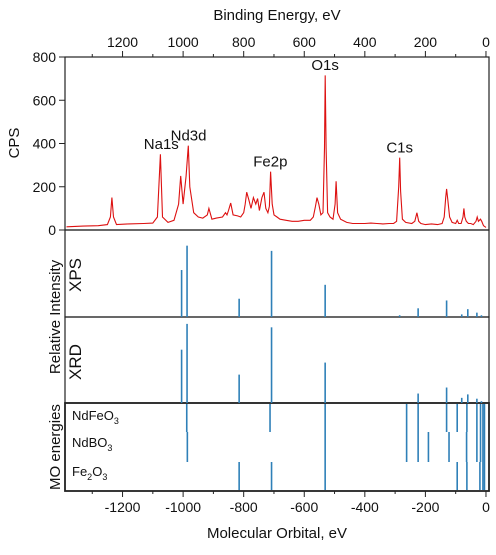 Image resolution: width=496 pixels, height=555 pixels. Describe the element at coordinates (75, 362) in the screenshot. I see `xrd-panel-title: XRD` at that location.